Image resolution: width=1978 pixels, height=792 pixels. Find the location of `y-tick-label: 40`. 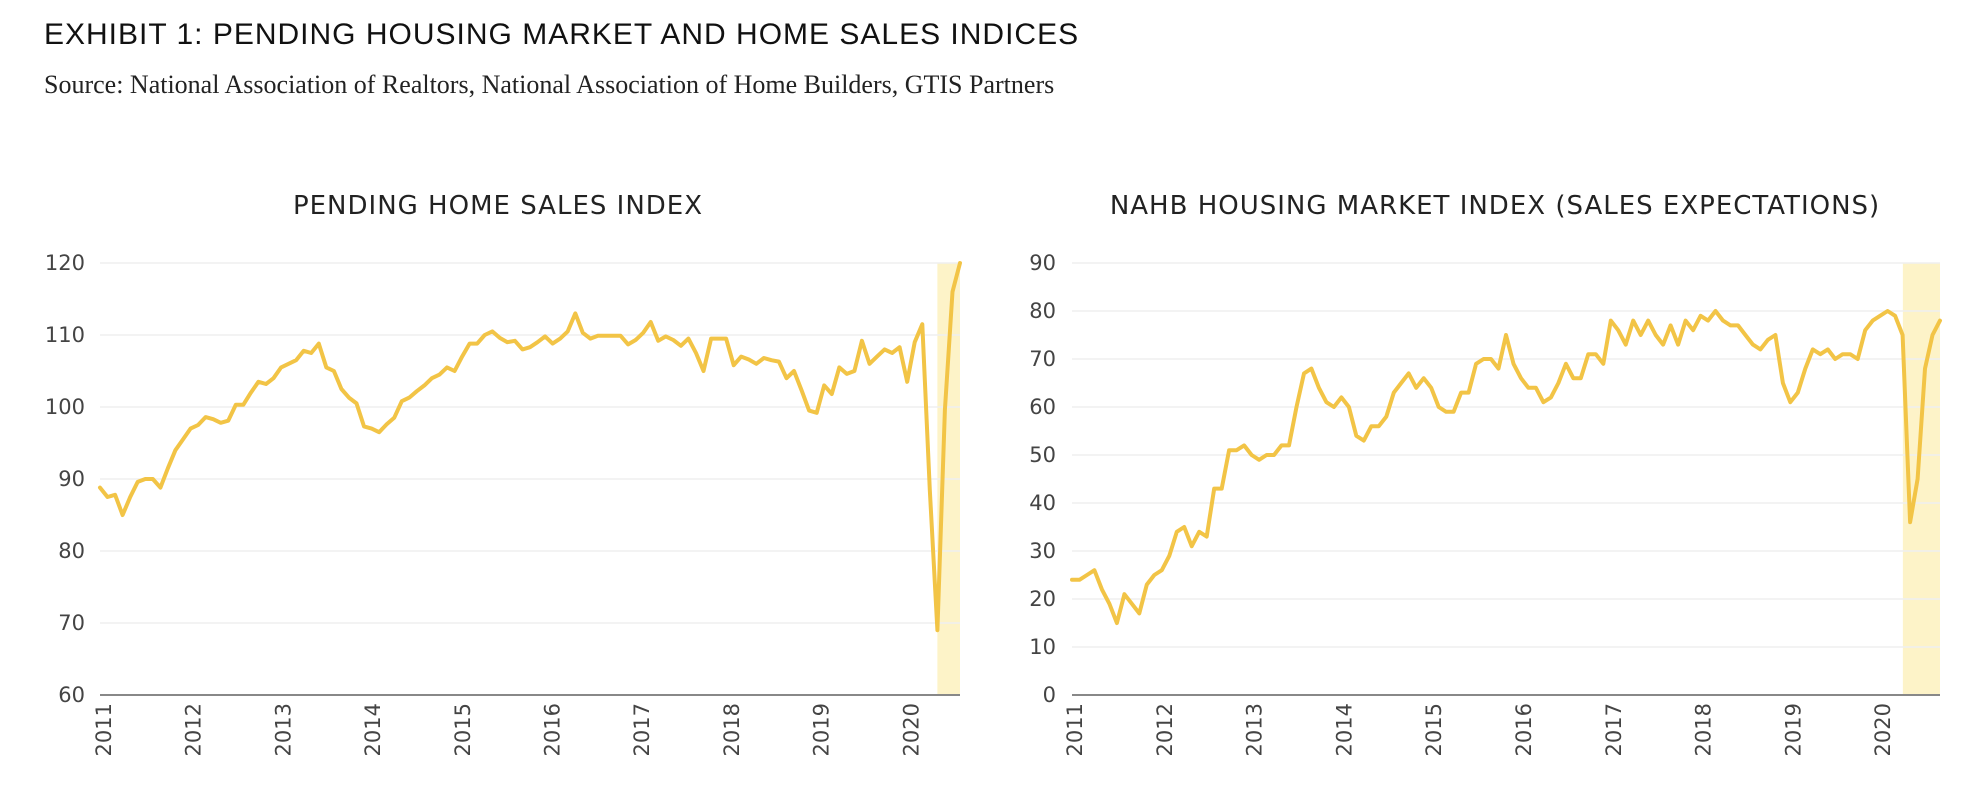

y-tick-label: 40 is located at coordinates (1042, 503).